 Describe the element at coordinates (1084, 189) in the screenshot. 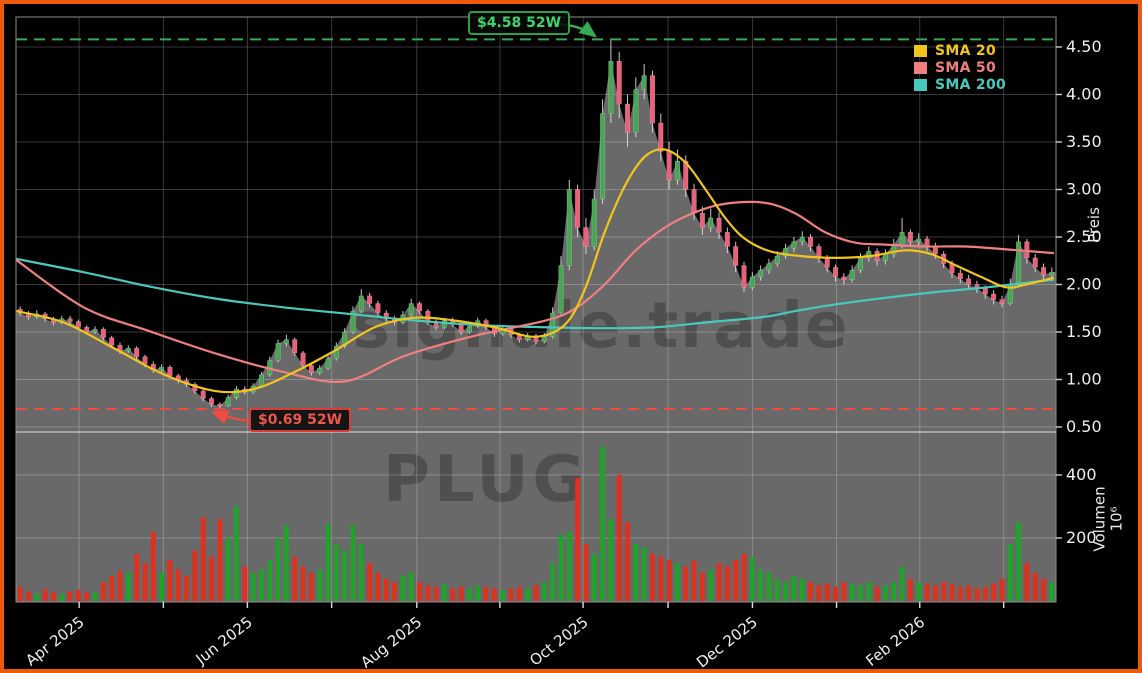

I see `price-tick-label: 3.00` at that location.